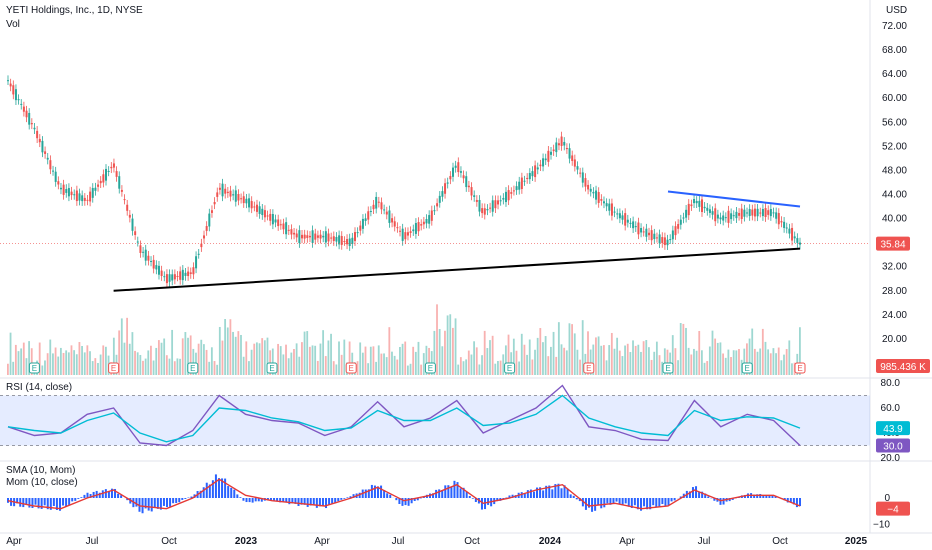 The height and width of the screenshot is (550, 932). Describe the element at coordinates (891, 458) in the screenshot. I see `rsi-tick-label: 20.0` at that location.